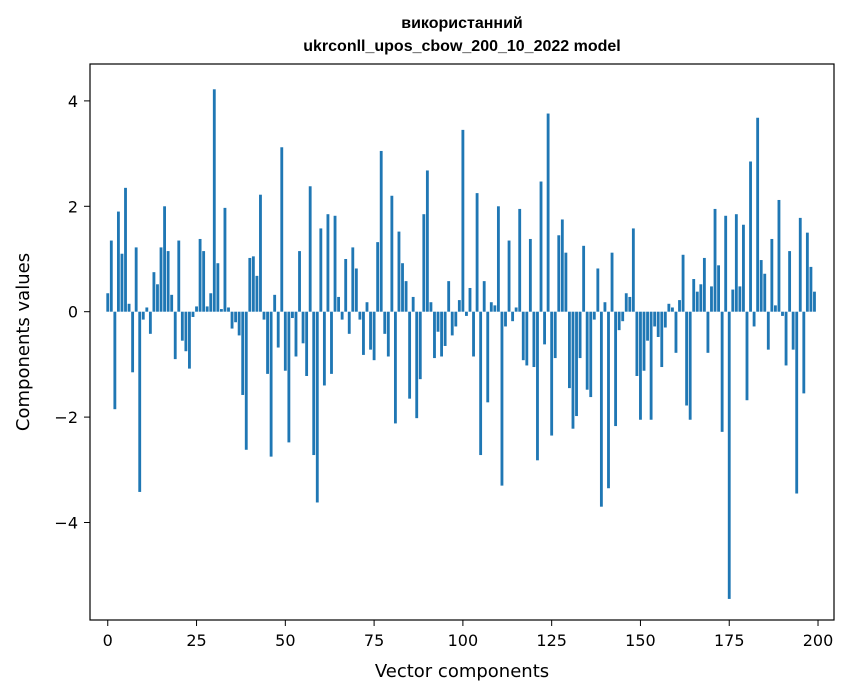  I want to click on y-tick-label: 0, so click(73, 312).